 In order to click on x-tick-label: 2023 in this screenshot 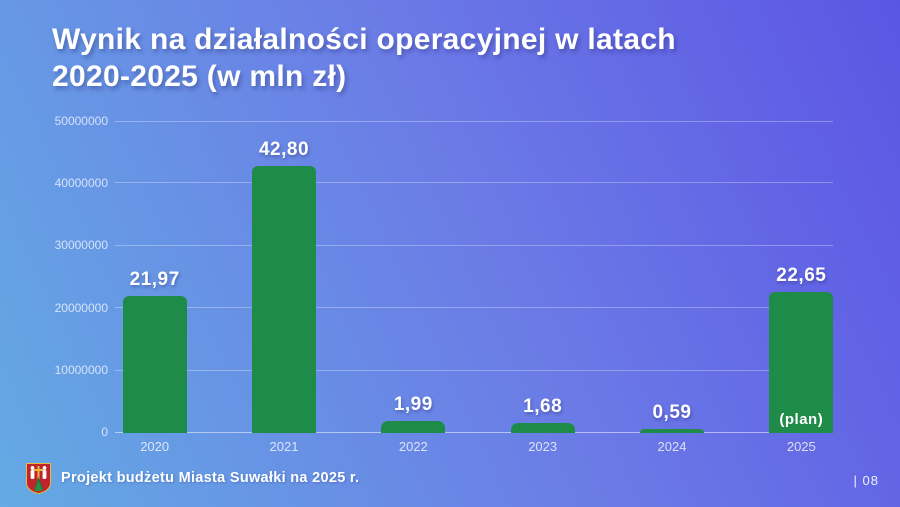, I will do `click(543, 446)`.